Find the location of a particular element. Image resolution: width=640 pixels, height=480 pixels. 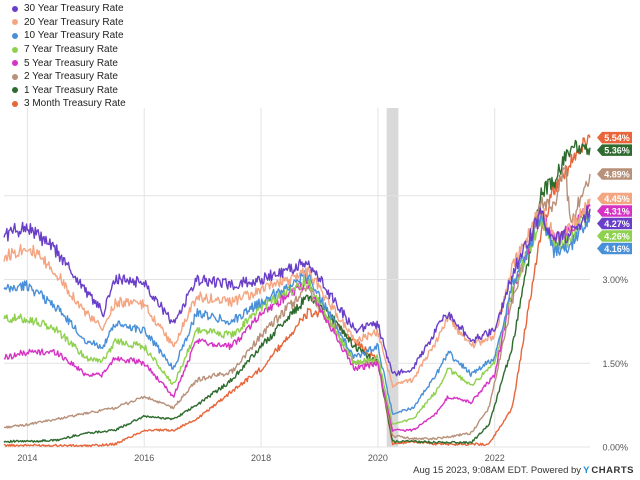

ycharts-logo-text: CHARTS is located at coordinates (612, 470).